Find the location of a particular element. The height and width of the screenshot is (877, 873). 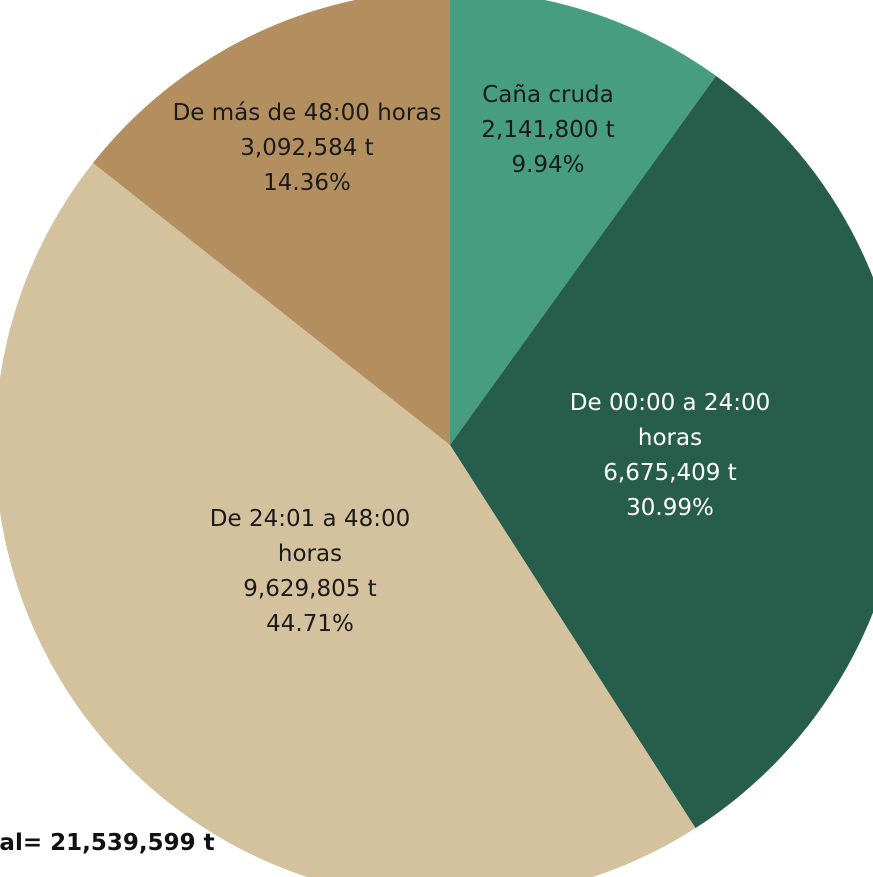

slice-label: De 24:01 a 48:00 horas 9,629,805 t 44.71% is located at coordinates (310, 572).